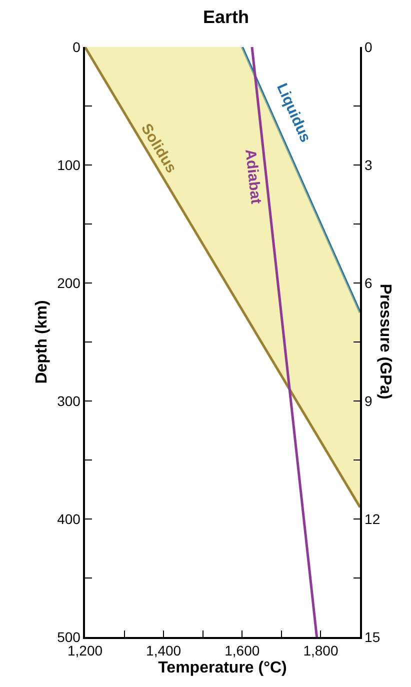  Describe the element at coordinates (69, 164) in the screenshot. I see `y-tick-label: 100` at that location.